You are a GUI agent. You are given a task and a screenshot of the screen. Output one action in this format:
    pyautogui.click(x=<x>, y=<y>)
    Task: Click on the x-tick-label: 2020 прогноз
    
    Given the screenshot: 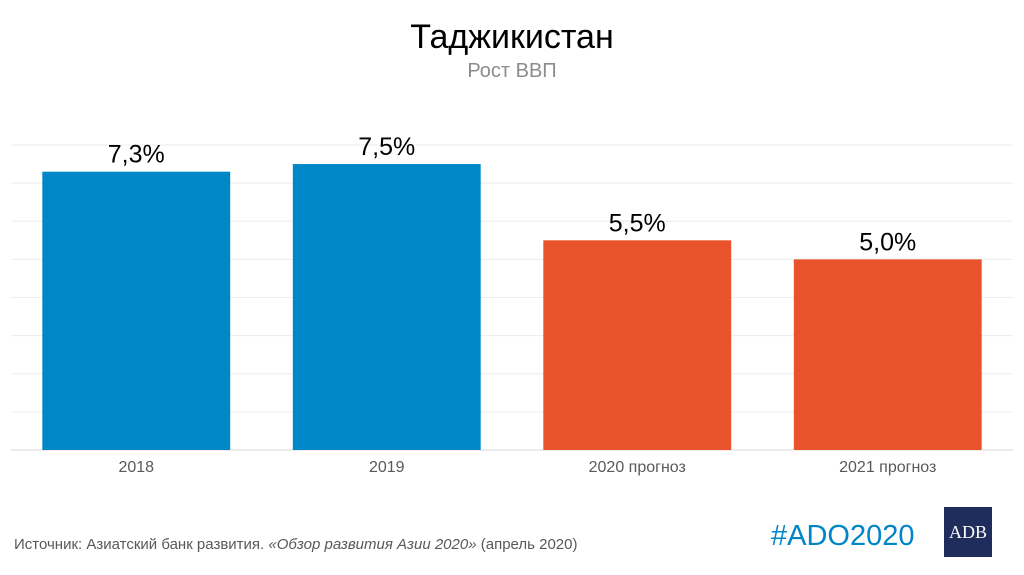 What is the action you would take?
    pyautogui.click(x=637, y=467)
    